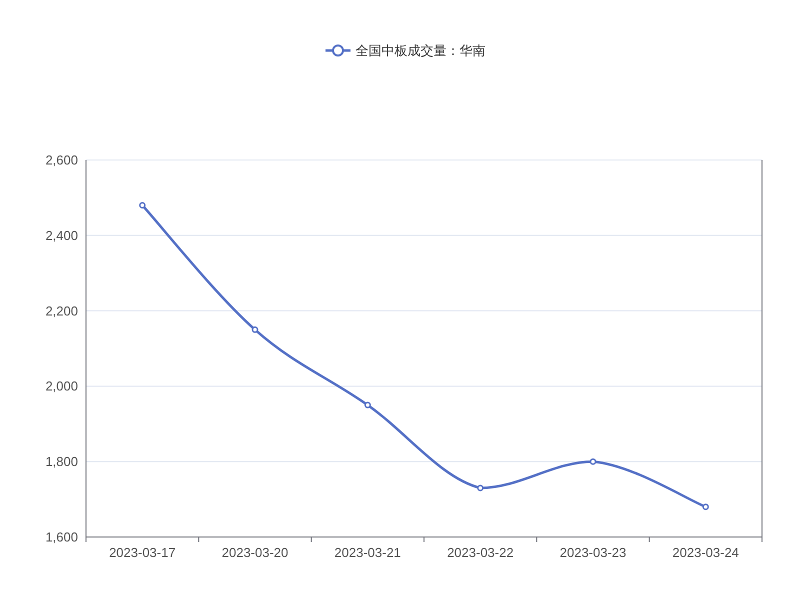  What do you see at coordinates (367, 552) in the screenshot?
I see `x-tick-label: 2023-03-21` at bounding box center [367, 552].